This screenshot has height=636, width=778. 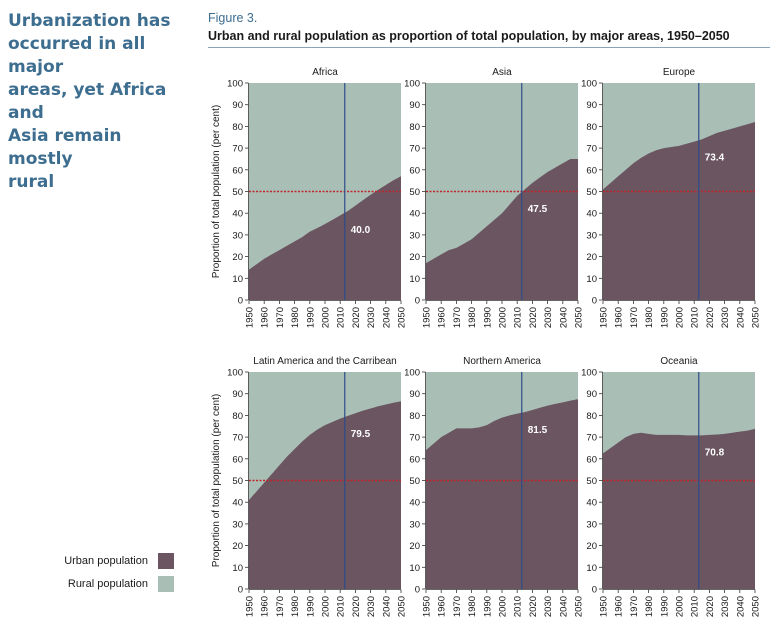 I want to click on figure-label: Figure 3., so click(x=233, y=18).